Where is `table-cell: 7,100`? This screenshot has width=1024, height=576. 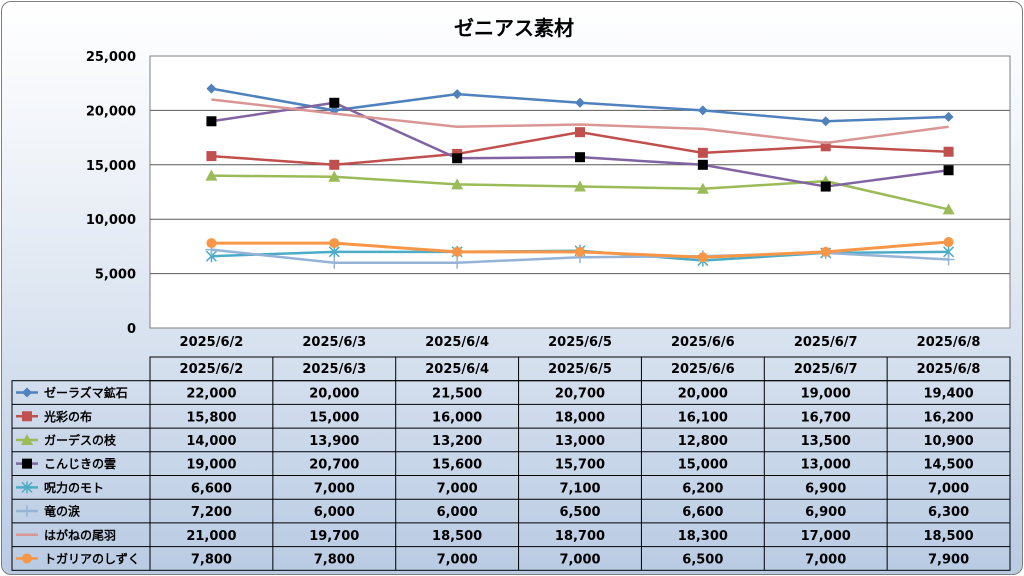
table-cell: 7,100 is located at coordinates (579, 488).